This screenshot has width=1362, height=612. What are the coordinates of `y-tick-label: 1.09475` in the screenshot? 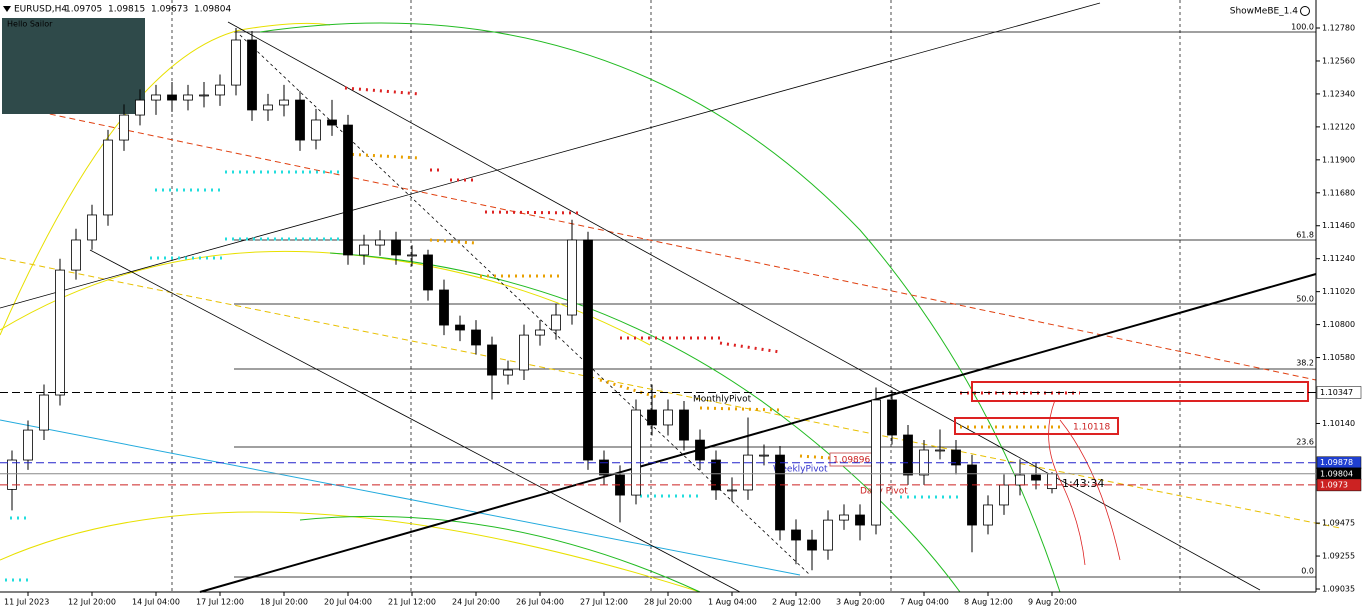 It's located at (1338, 523).